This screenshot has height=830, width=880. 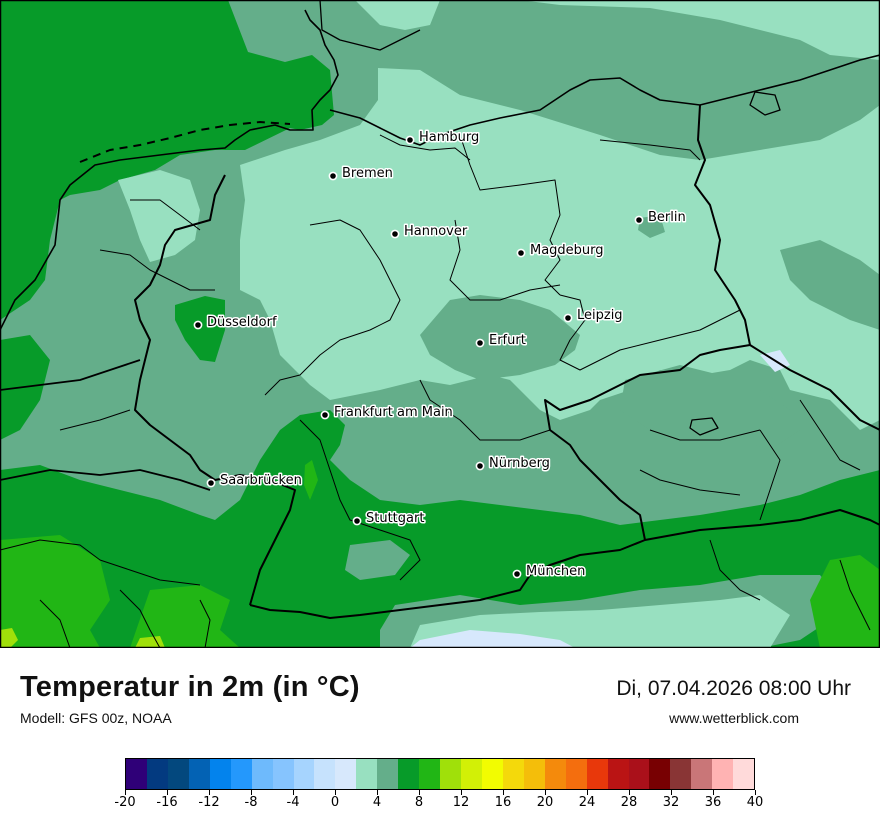 I want to click on city-marker: Leipzig, so click(x=593, y=316).